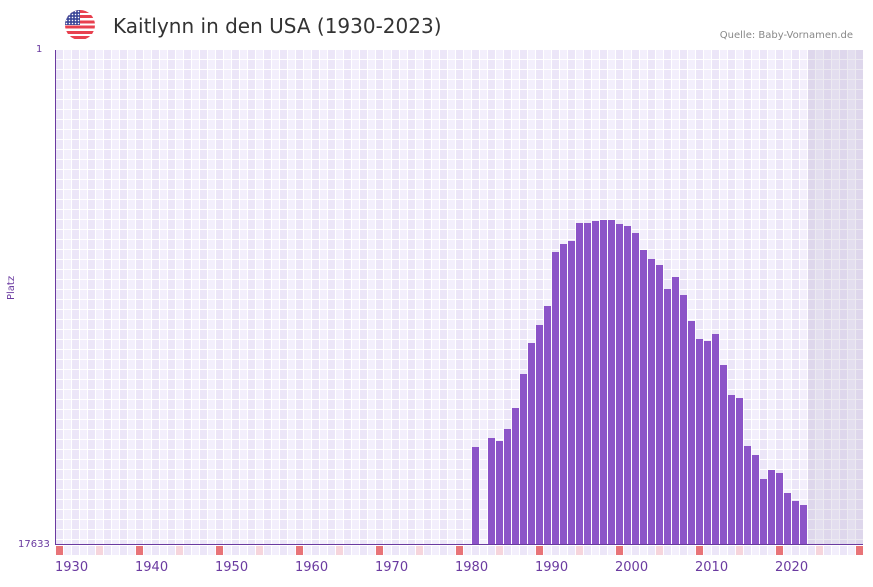 The height and width of the screenshot is (587, 873). I want to click on x-axis-label: 1940, so click(151, 567).